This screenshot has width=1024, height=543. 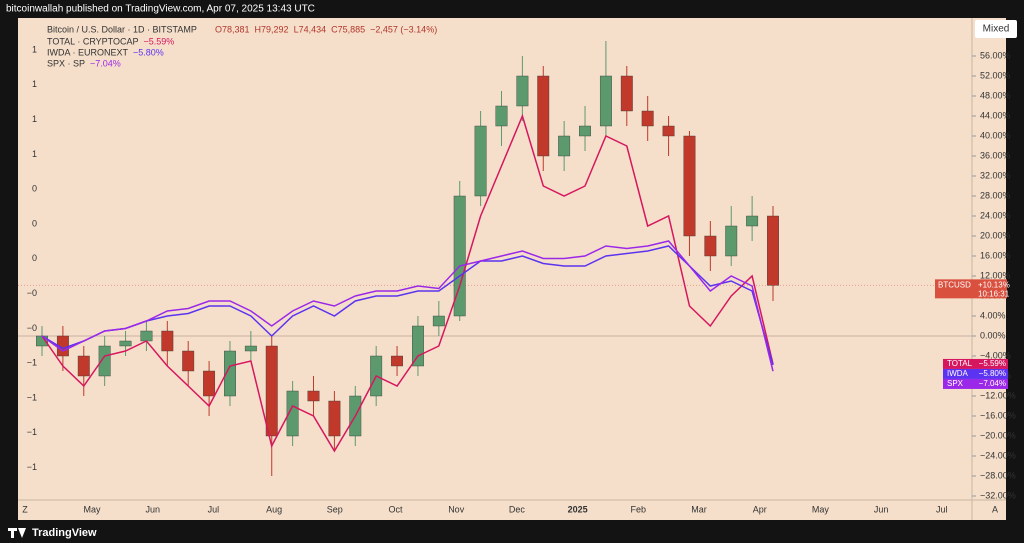 What do you see at coordinates (998, 415) in the screenshot?
I see `y-tick-label: −16.00%` at bounding box center [998, 415].